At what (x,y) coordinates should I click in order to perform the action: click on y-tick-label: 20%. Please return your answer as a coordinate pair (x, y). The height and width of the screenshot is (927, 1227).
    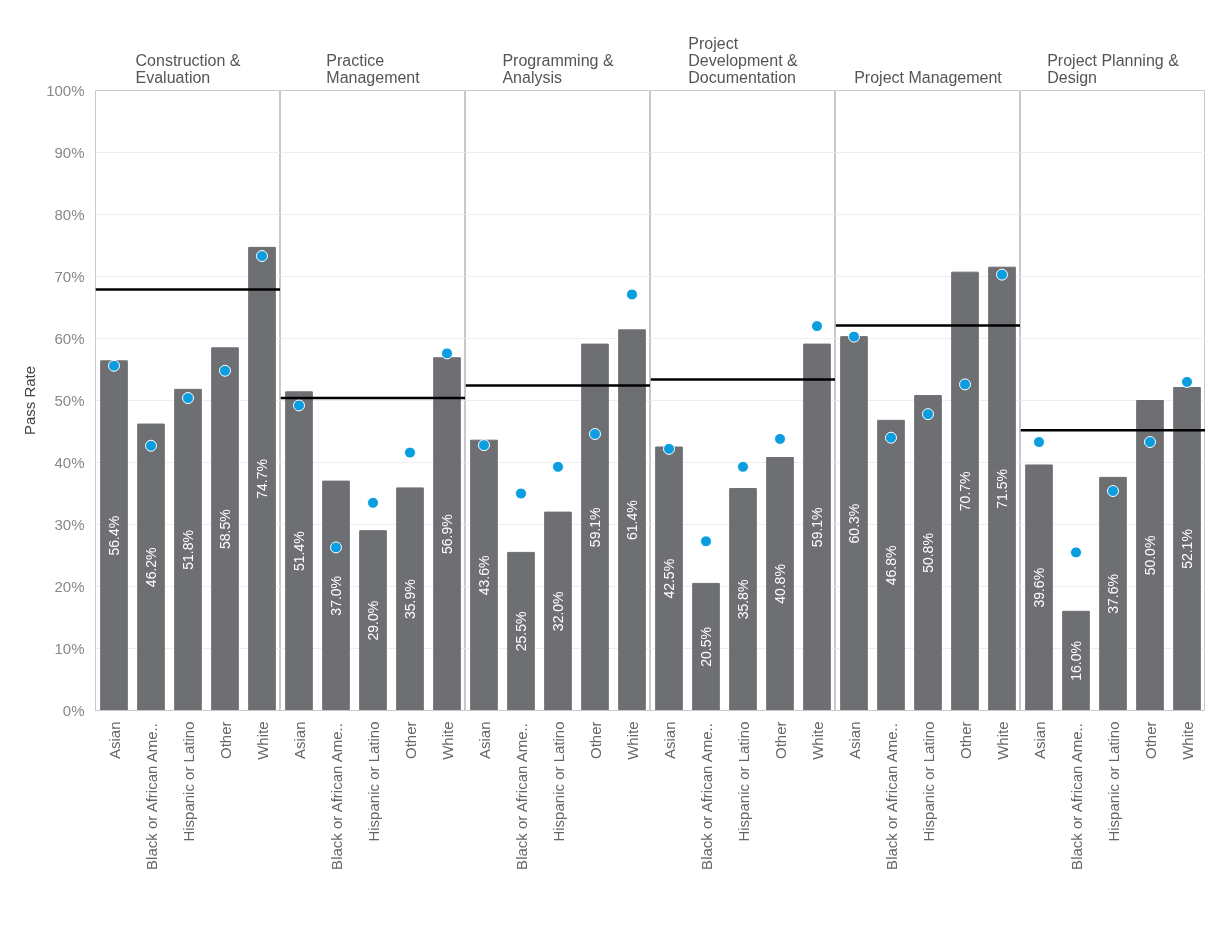
    Looking at the image, I should click on (69, 586).